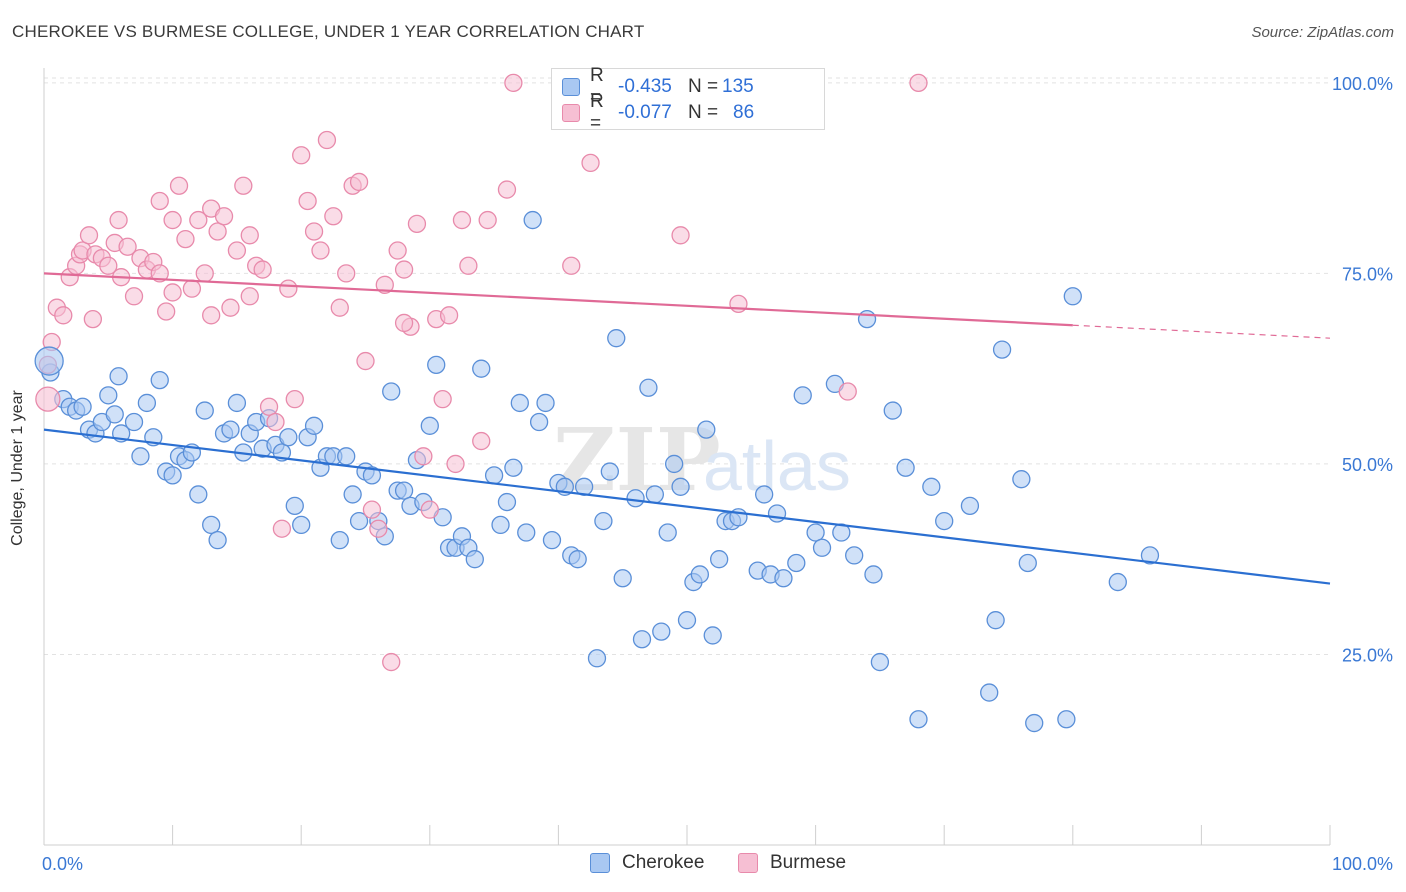 This screenshot has width=1406, height=892. I want to click on y-tick-label-75: 75.0%, so click(1367, 274).